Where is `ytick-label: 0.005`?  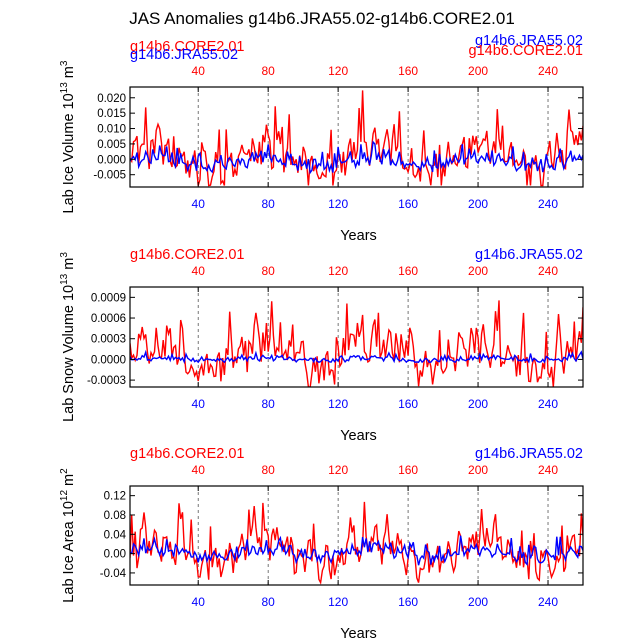
ytick-label: 0.005 is located at coordinates (111, 145).